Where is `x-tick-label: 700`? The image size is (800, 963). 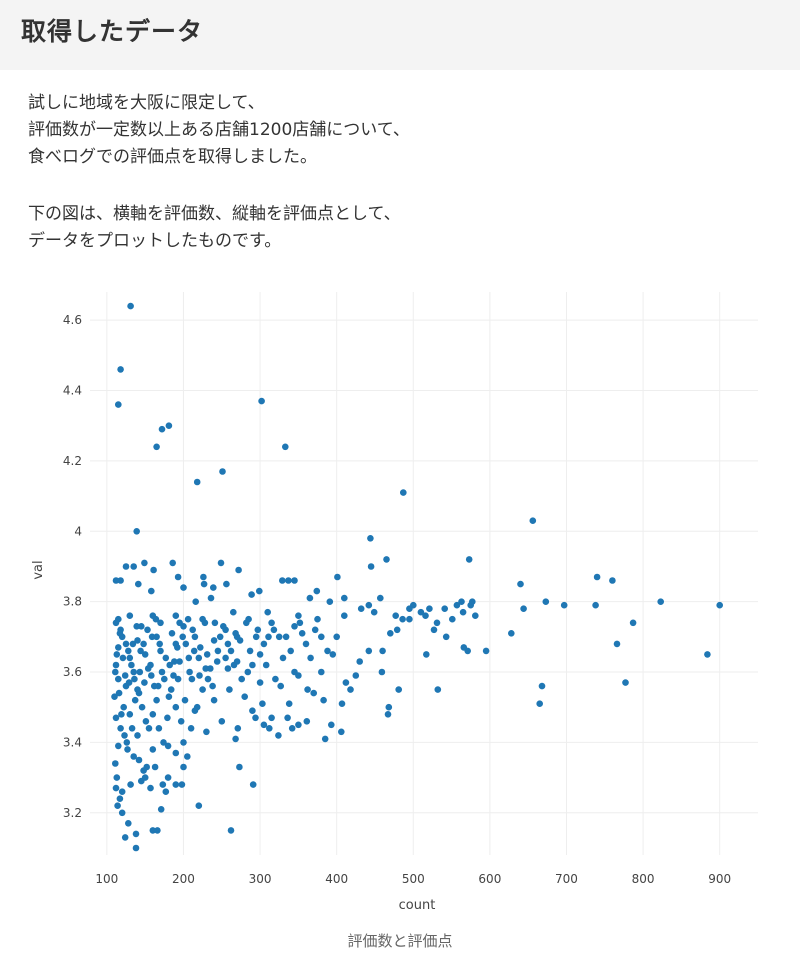
x-tick-label: 700 is located at coordinates (566, 879).